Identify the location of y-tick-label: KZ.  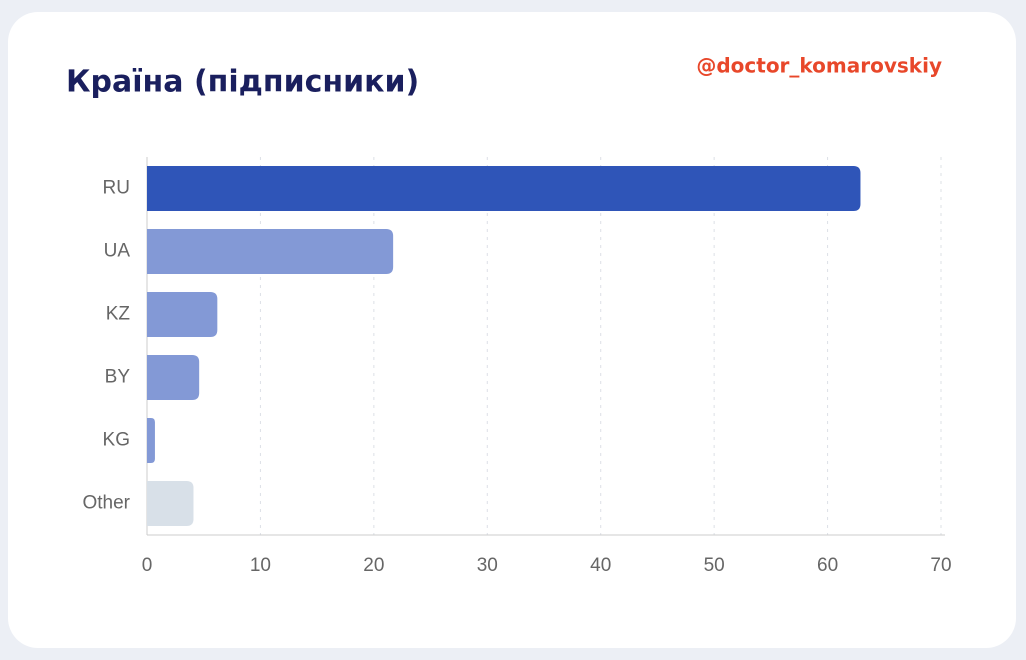
(118, 314).